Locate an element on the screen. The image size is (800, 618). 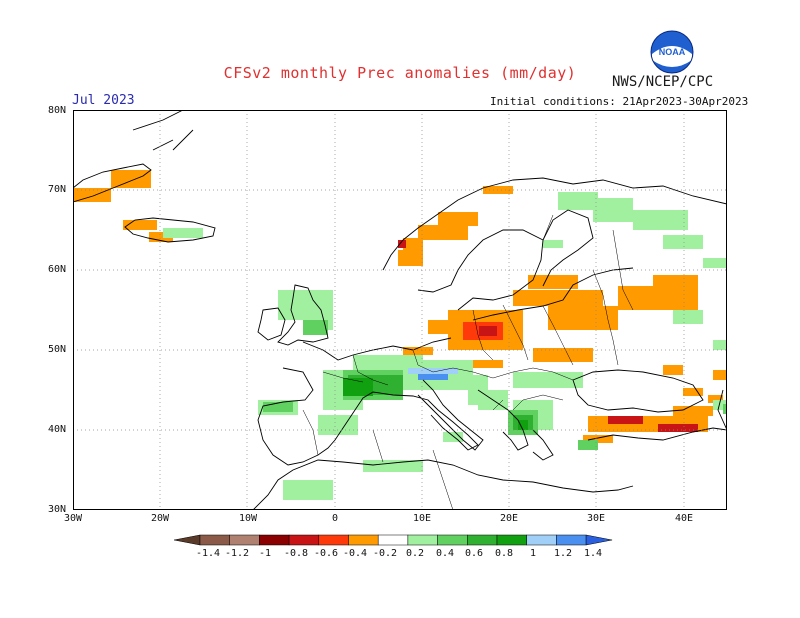
lat-label-70n: 70N is located at coordinates (56, 189).